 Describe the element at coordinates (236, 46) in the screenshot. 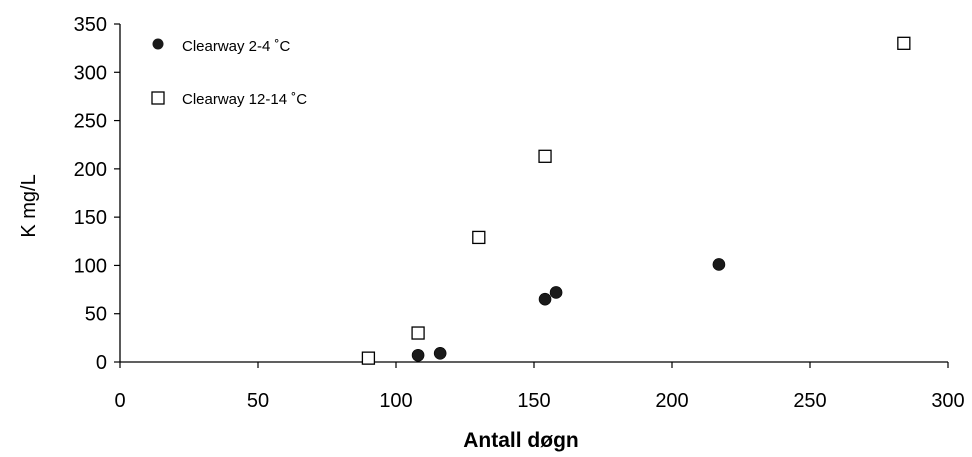

I see `legend-label-series-1: Clearway 2-4 ˚C` at that location.